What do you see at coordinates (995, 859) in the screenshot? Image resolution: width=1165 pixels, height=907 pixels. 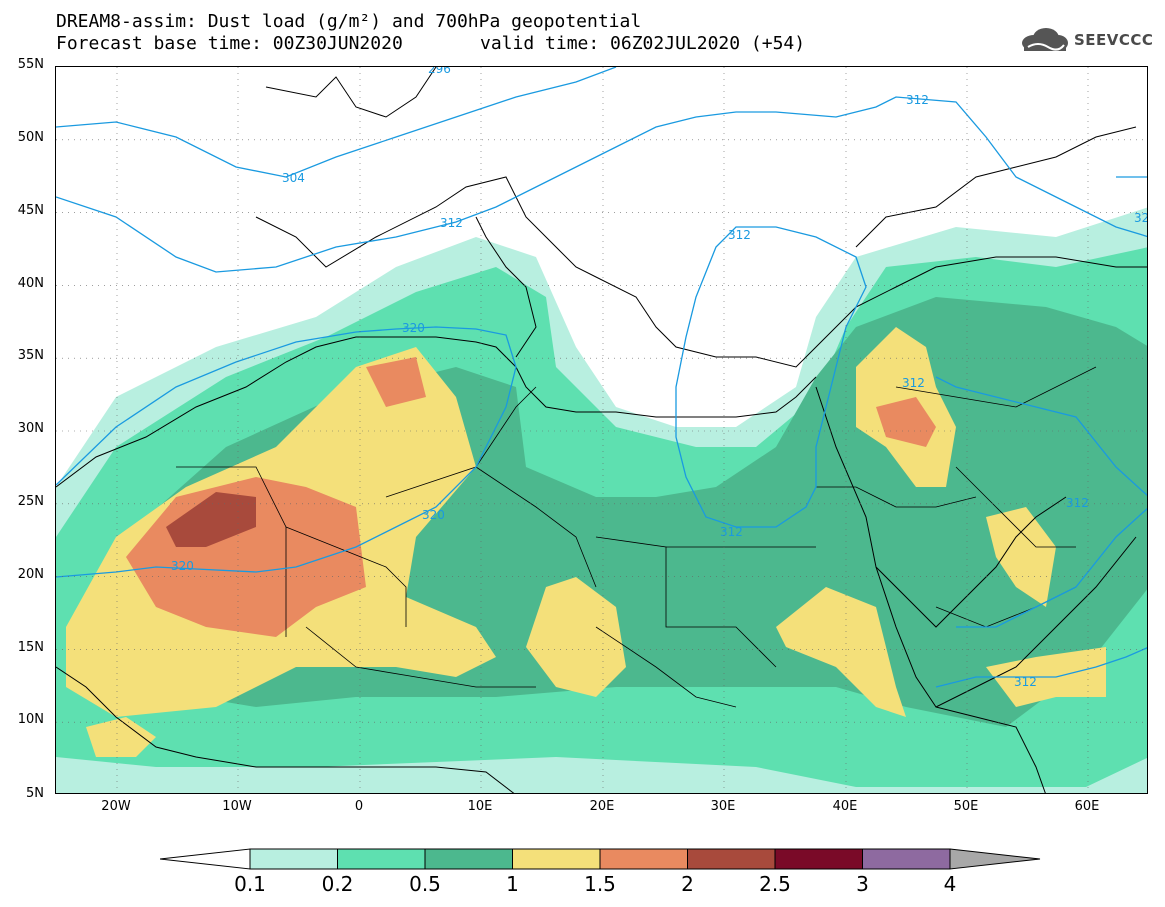 I see `colorbar-over-triangle` at bounding box center [995, 859].